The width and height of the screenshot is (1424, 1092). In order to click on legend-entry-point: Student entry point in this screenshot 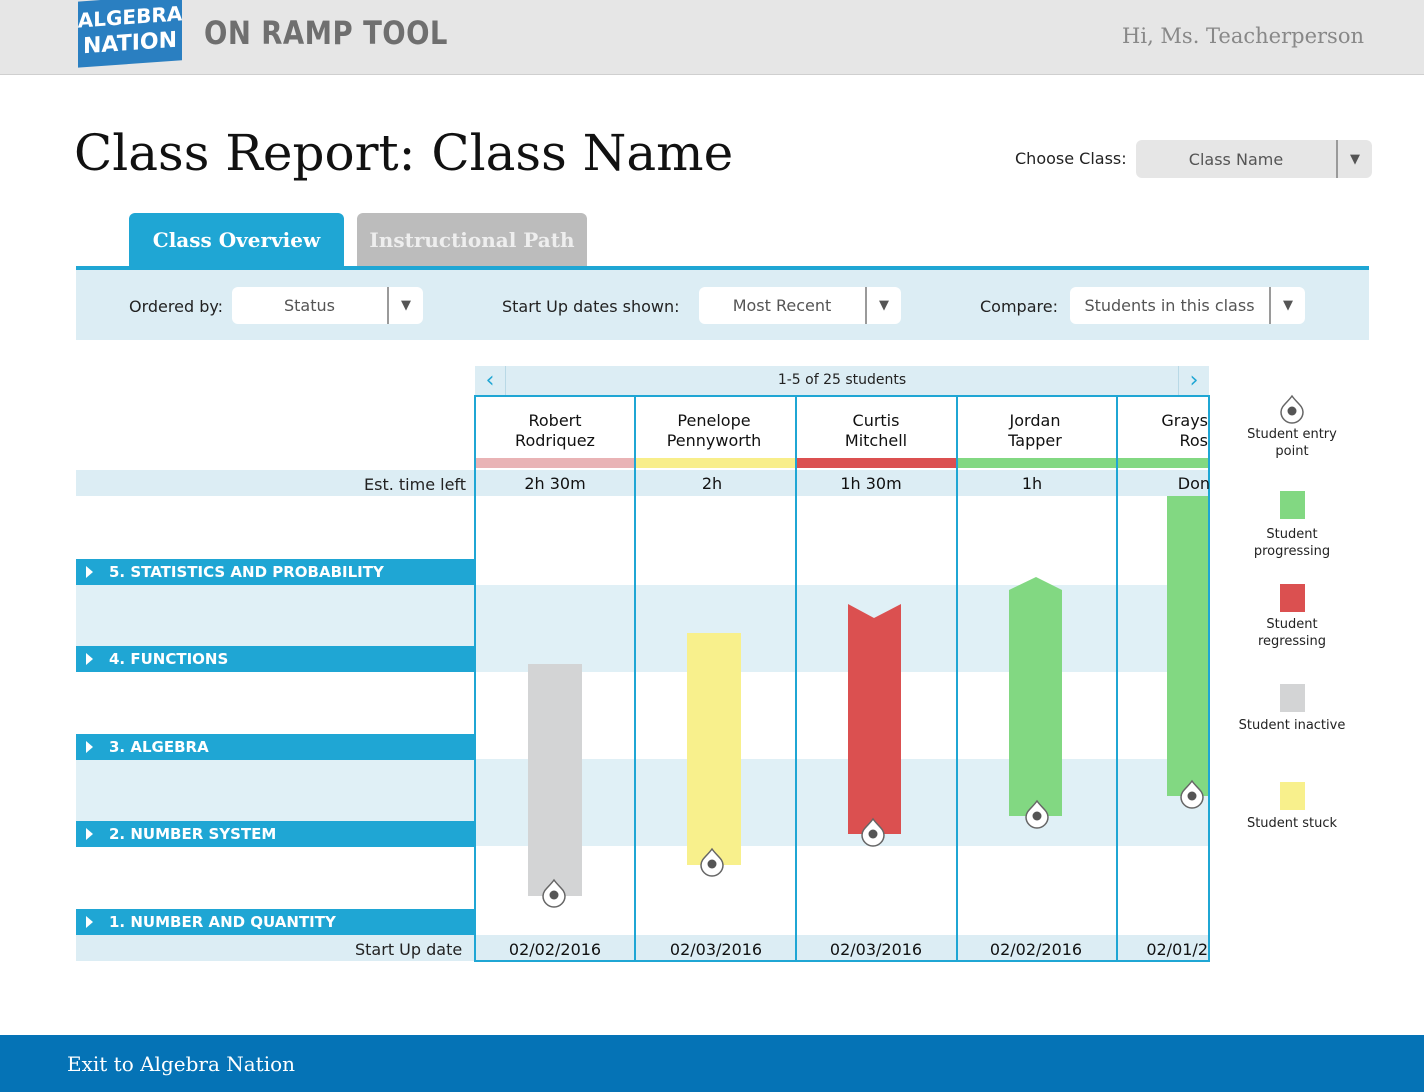, I will do `click(1292, 443)`.